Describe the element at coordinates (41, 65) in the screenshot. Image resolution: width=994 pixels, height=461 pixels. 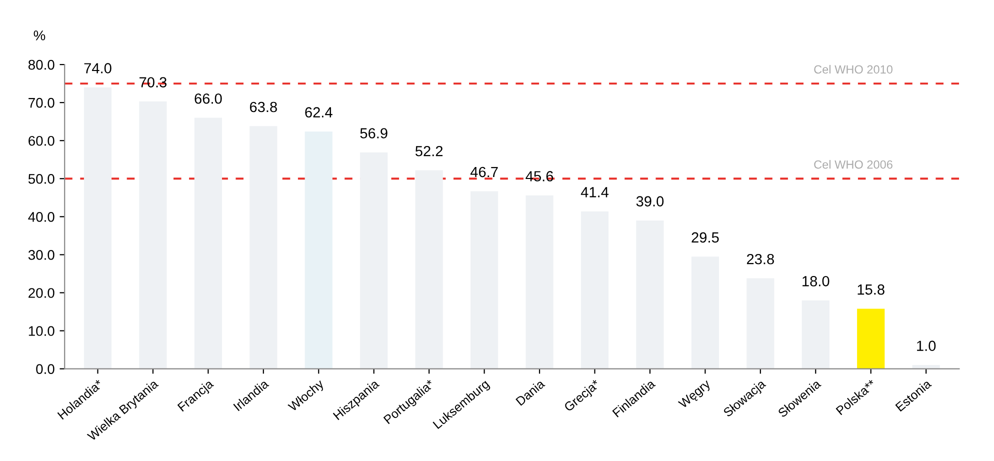
I see `y-tick-label: 80.0` at that location.